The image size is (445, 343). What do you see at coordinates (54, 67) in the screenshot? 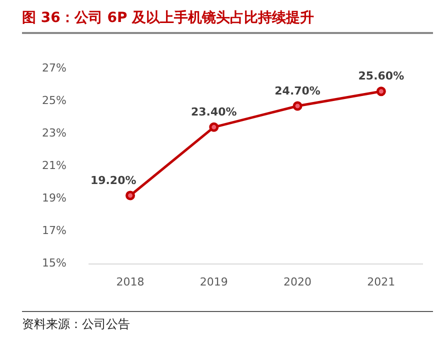
I see `y-tick-label: 27%` at bounding box center [54, 67].